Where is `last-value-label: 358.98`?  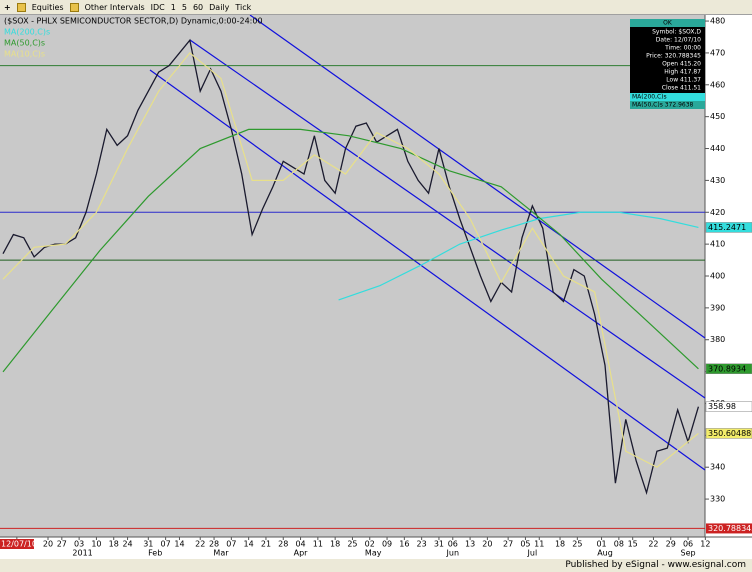 last-value-label: 358.98 is located at coordinates (722, 406).